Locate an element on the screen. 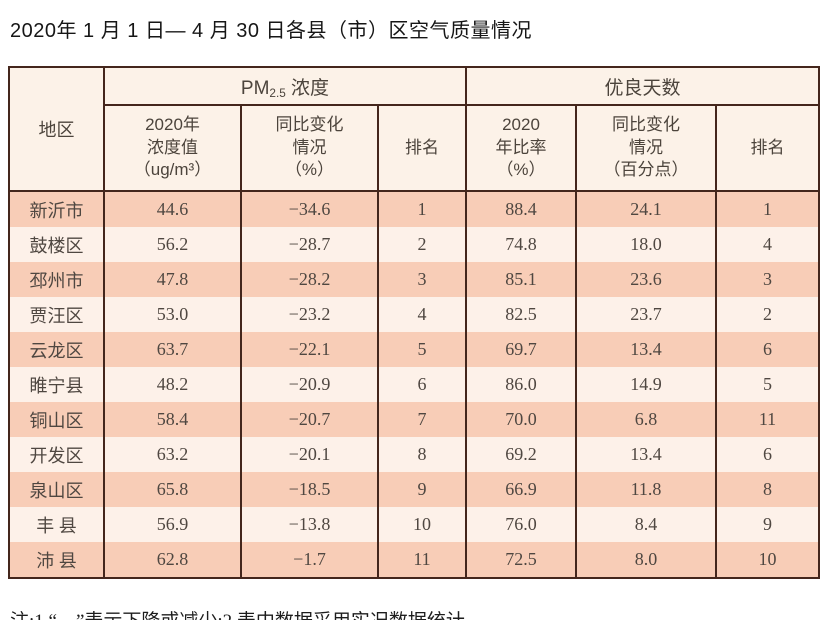 The width and height of the screenshot is (825, 620). table-row: 铜山区 58.4 −20.7 7 70.0 6.8 11 is located at coordinates (414, 419).